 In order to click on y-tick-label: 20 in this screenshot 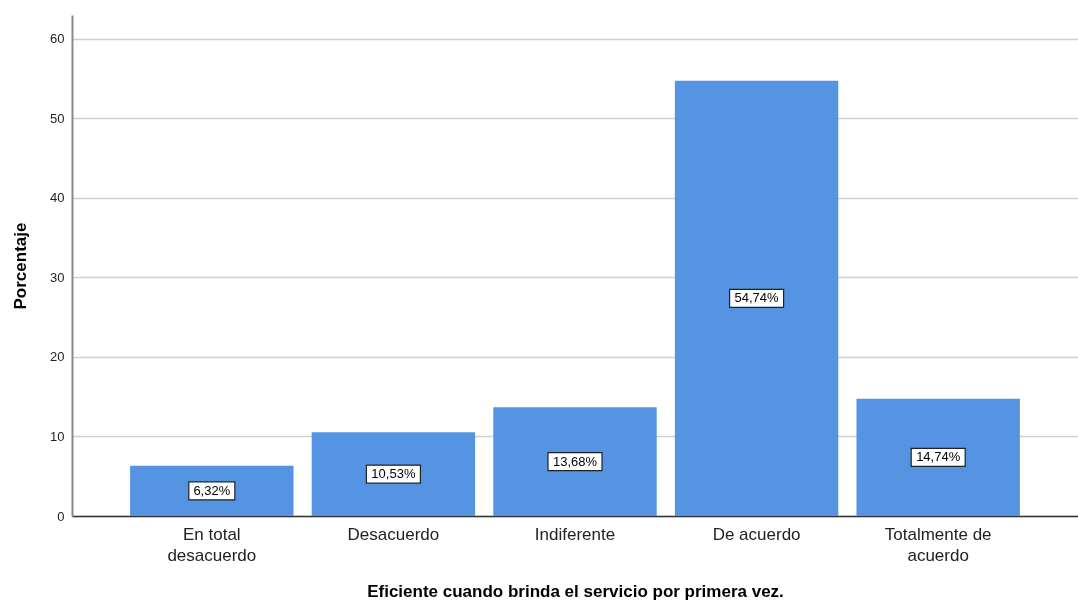, I will do `click(57, 357)`.